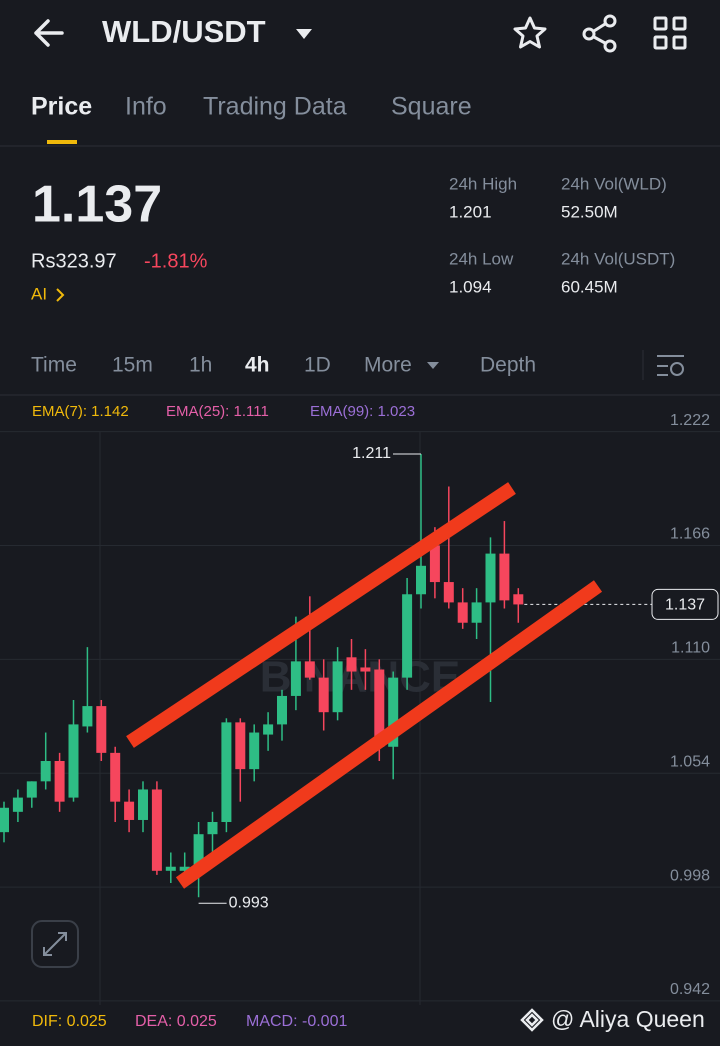 The width and height of the screenshot is (720, 1046). I want to click on stat-label: 24h Vol(WLD), so click(614, 183).